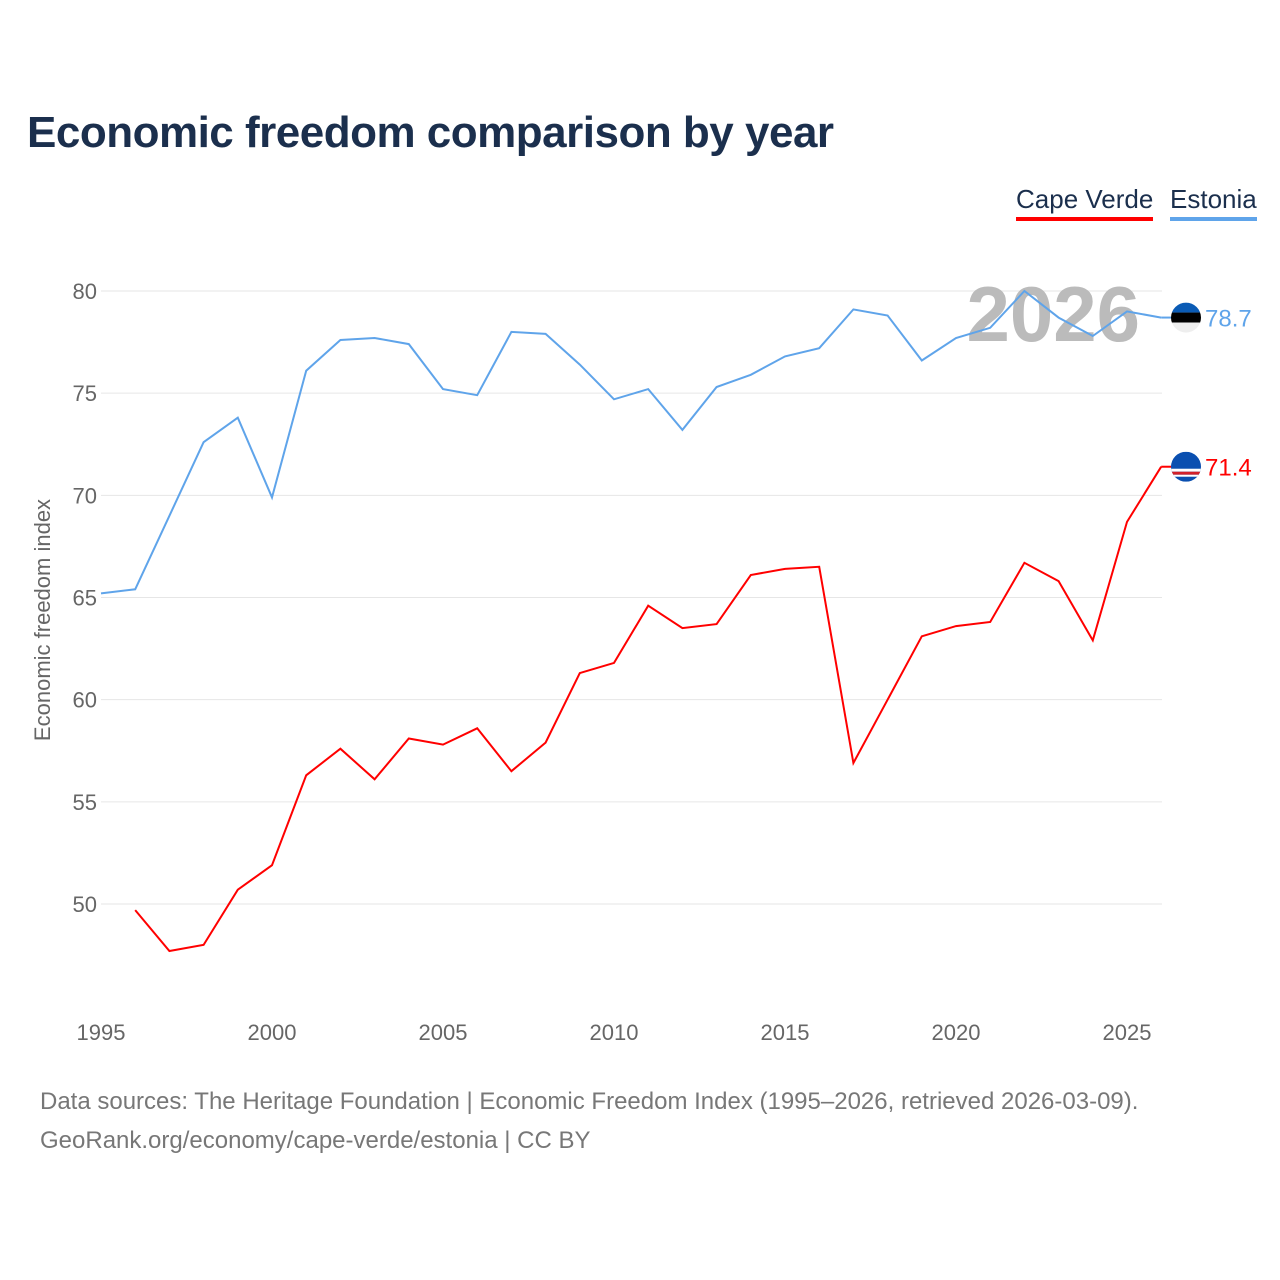 Image resolution: width=1280 pixels, height=1280 pixels. Describe the element at coordinates (272, 1032) in the screenshot. I see `x-tick-label: 2000` at that location.